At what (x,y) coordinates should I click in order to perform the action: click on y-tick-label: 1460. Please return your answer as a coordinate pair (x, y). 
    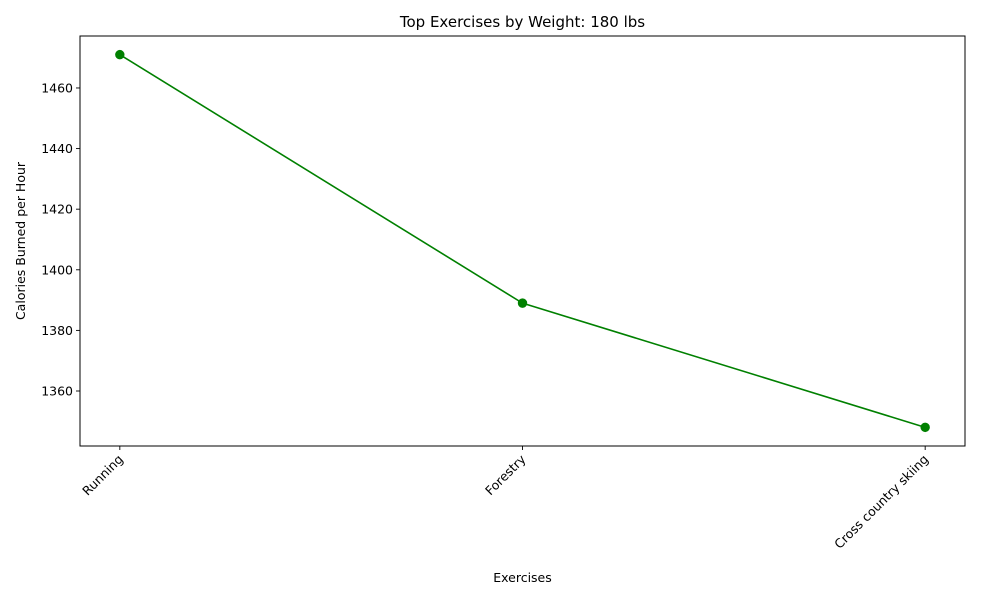
    Looking at the image, I should click on (57, 87).